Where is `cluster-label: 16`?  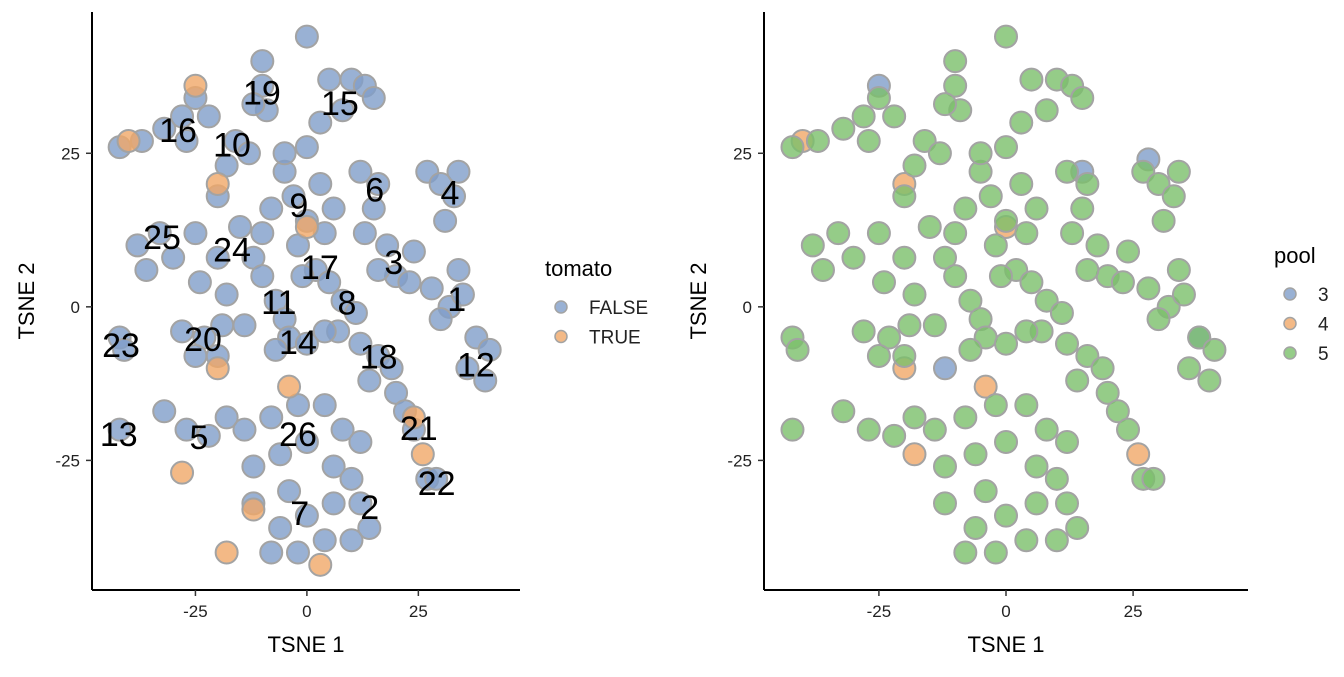 cluster-label: 16 is located at coordinates (178, 131).